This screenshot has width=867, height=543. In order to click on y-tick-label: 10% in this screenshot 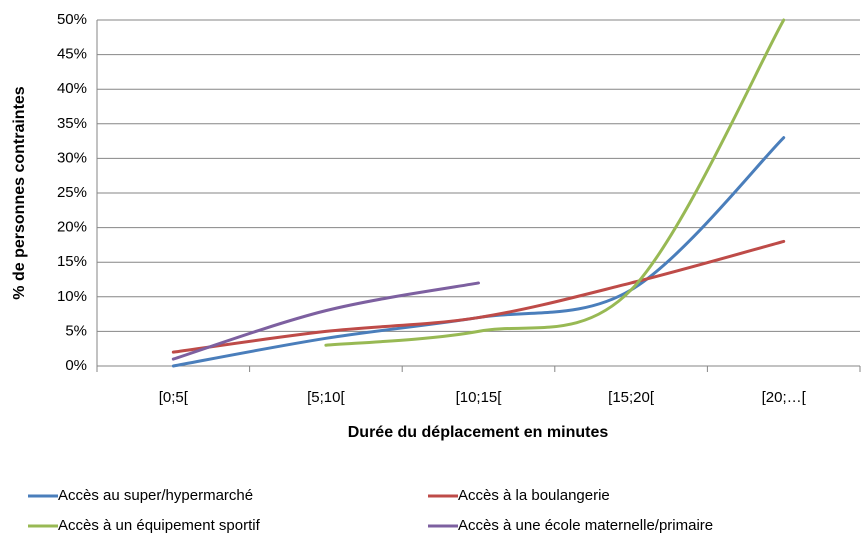, I will do `click(72, 296)`.